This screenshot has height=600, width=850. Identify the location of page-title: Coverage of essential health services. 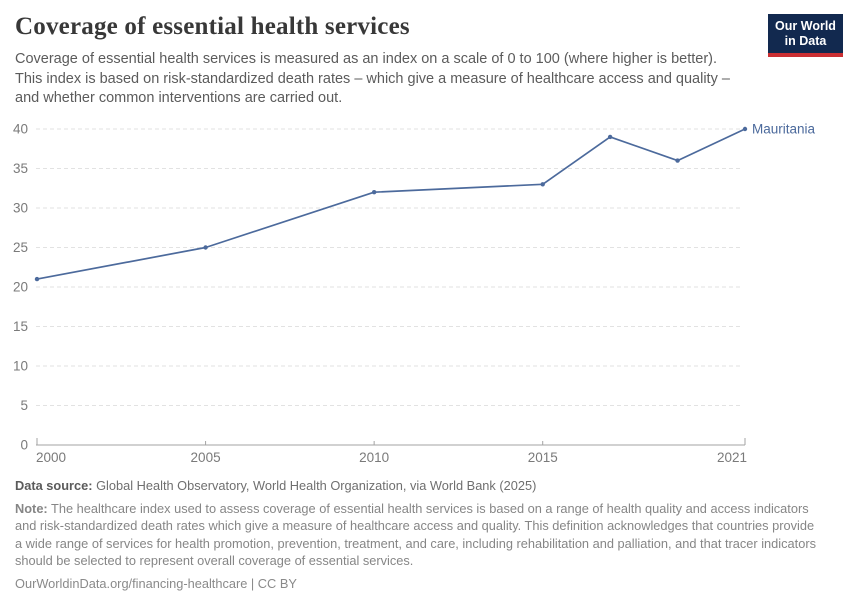
(212, 26).